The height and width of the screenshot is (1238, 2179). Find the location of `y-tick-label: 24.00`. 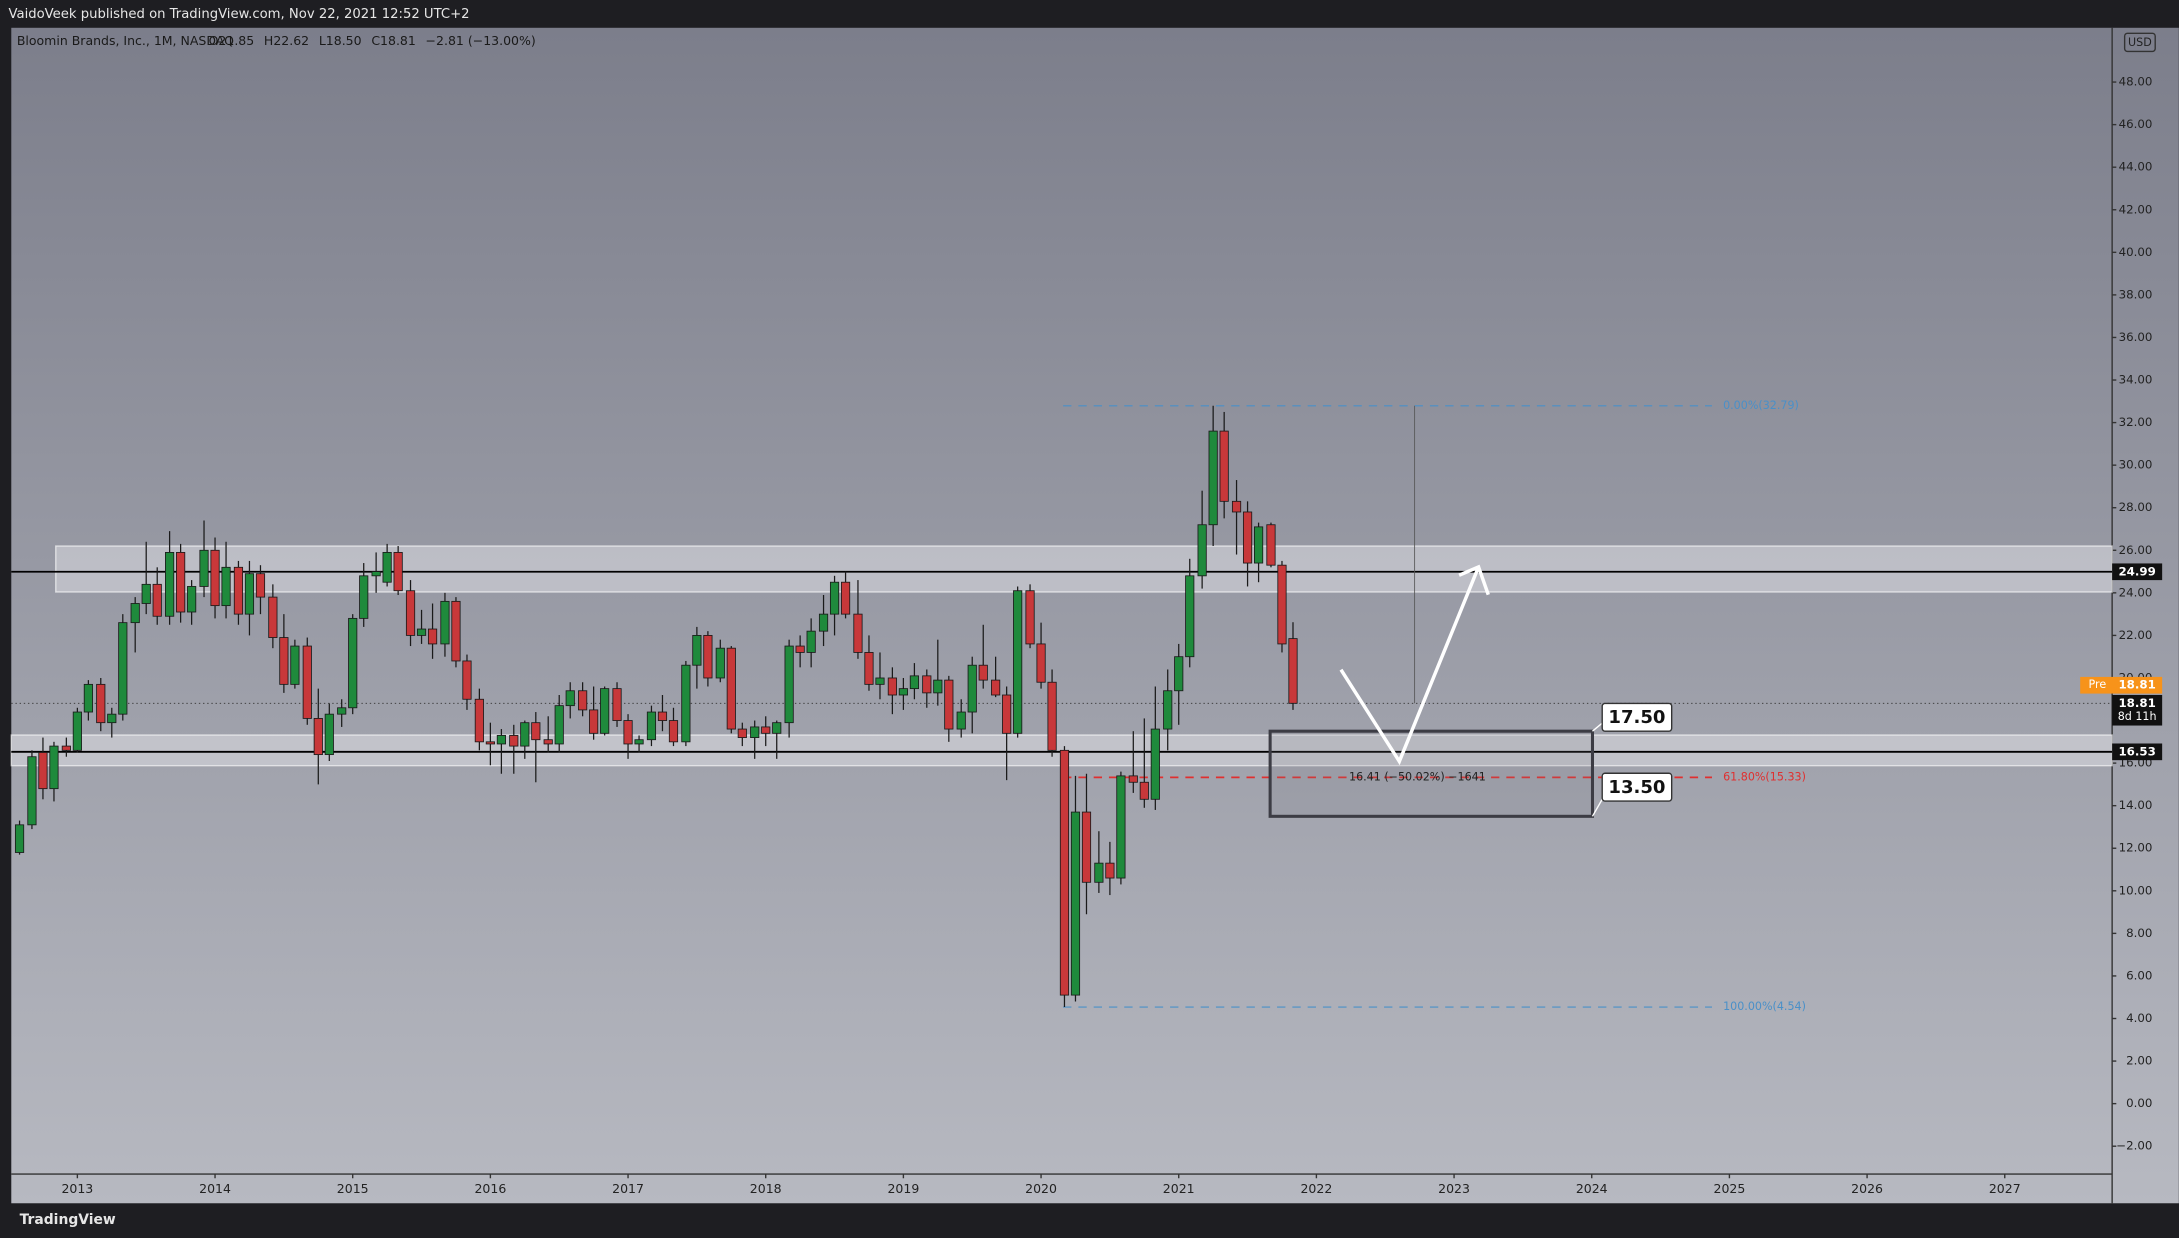

y-tick-label: 24.00 is located at coordinates (2136, 592).